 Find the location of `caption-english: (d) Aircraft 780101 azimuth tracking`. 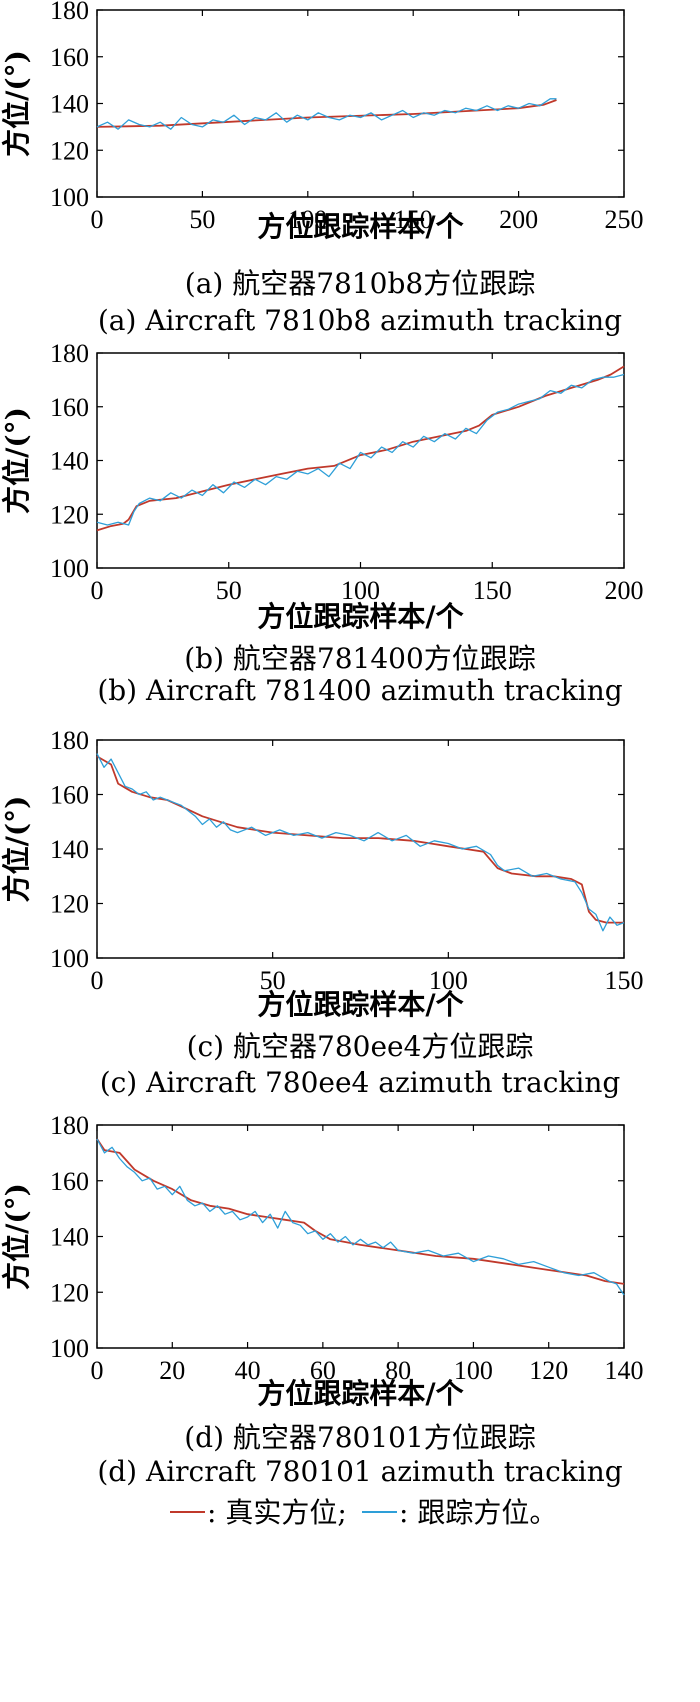

caption-english: (d) Aircraft 780101 azimuth tracking is located at coordinates (359, 1471).